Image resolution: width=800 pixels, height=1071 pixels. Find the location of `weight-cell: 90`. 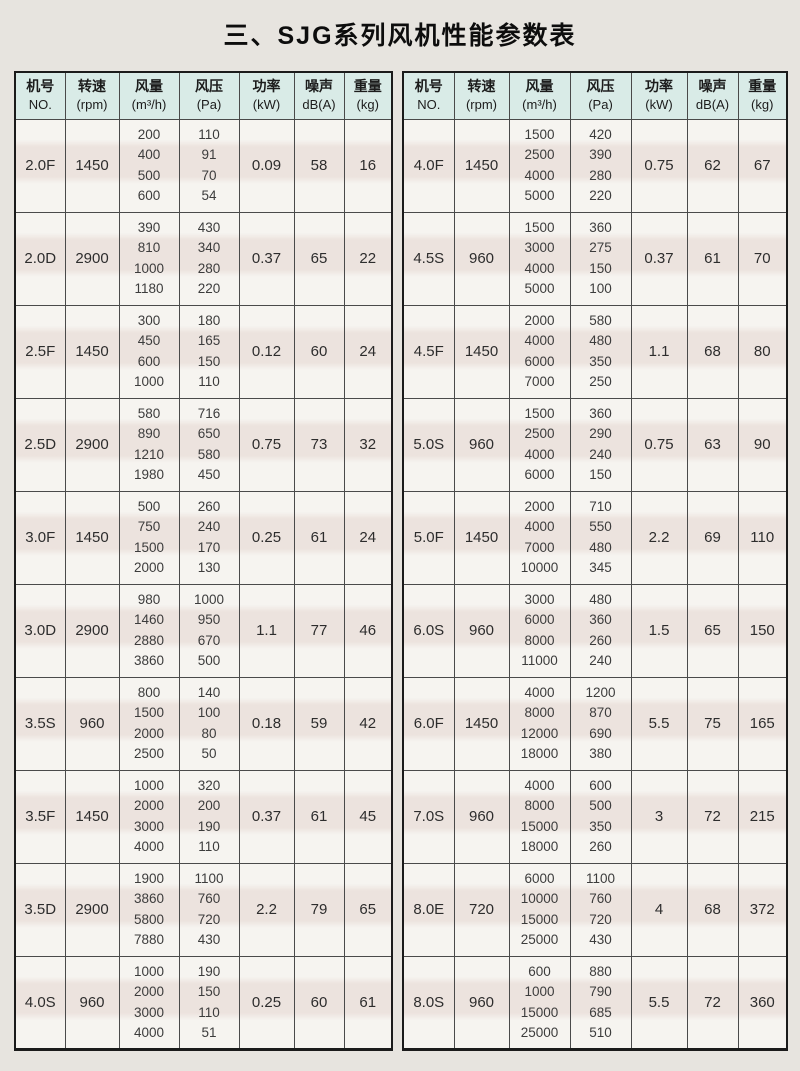

weight-cell: 90 is located at coordinates (762, 444).